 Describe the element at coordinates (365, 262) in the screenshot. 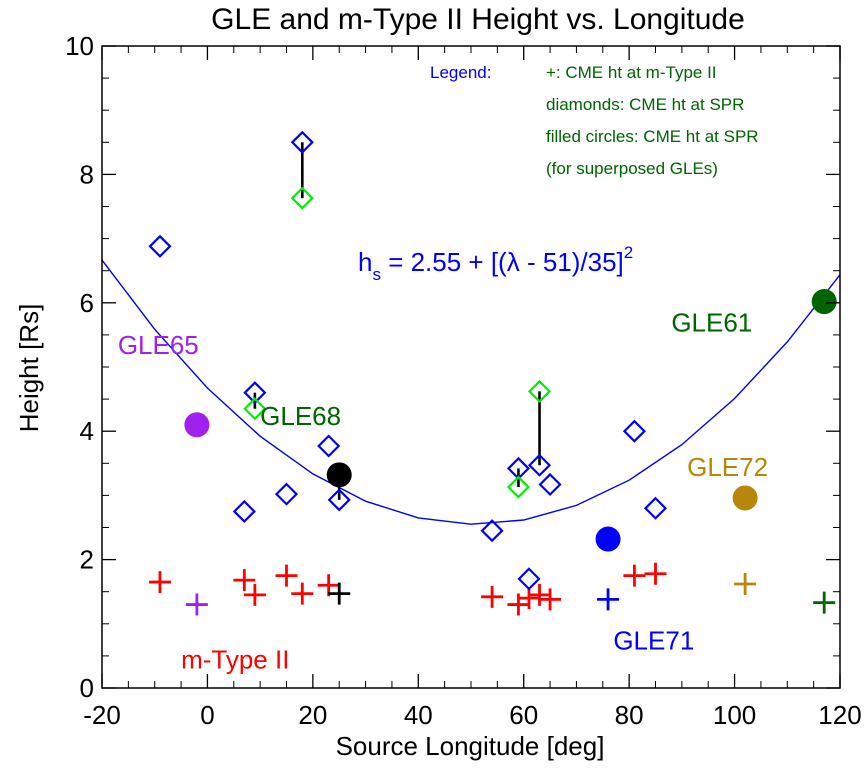

I see `eq-base: h` at that location.